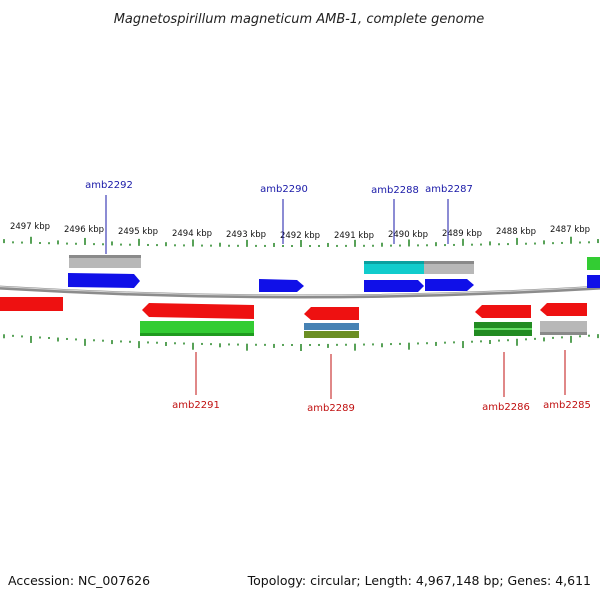 The height and width of the screenshot is (600, 600). I want to click on kbp-label: 2494 kbp, so click(192, 234).